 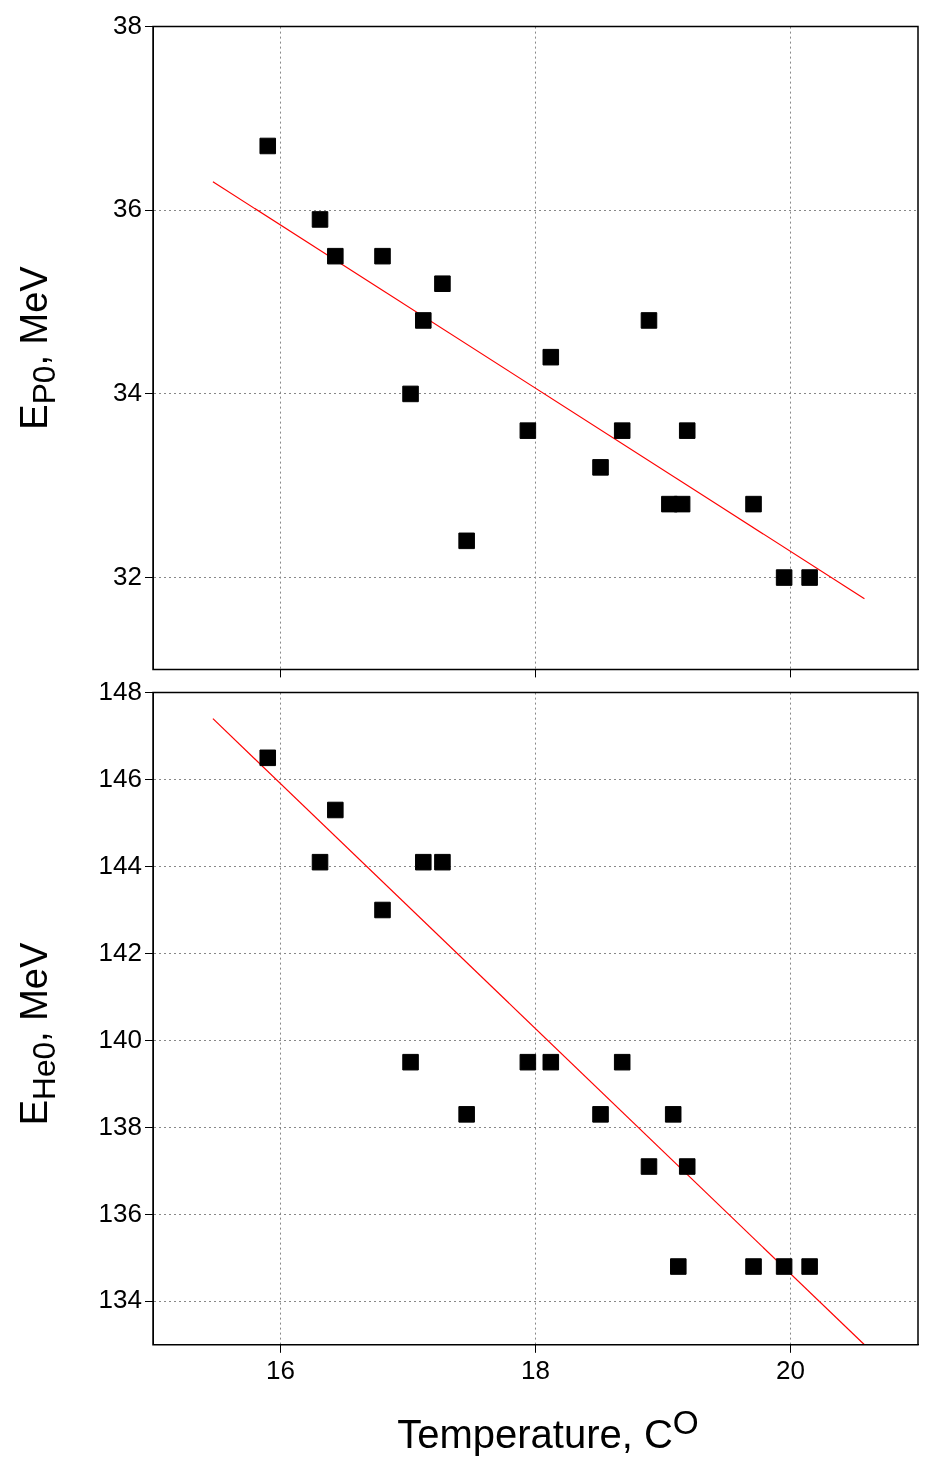 I want to click on x-axis-title: Temperature, C$^{O}$, so click(x=548, y=1431).